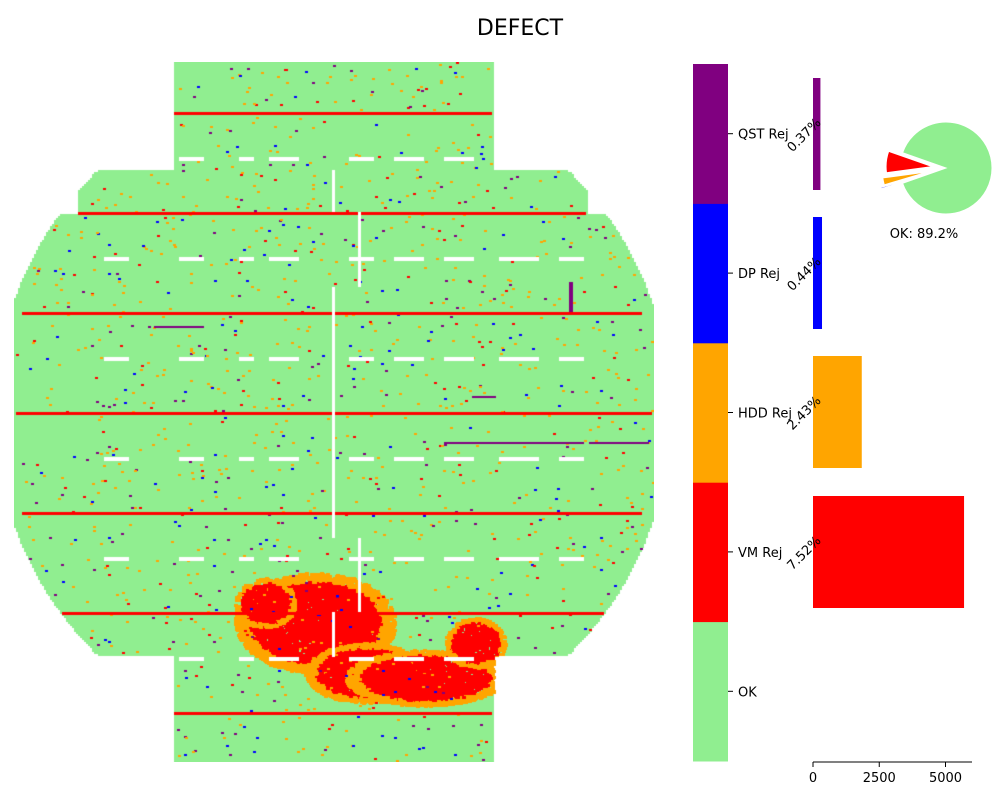 This screenshot has width=1000, height=800. I want to click on x-tick-label: 0, so click(813, 778).